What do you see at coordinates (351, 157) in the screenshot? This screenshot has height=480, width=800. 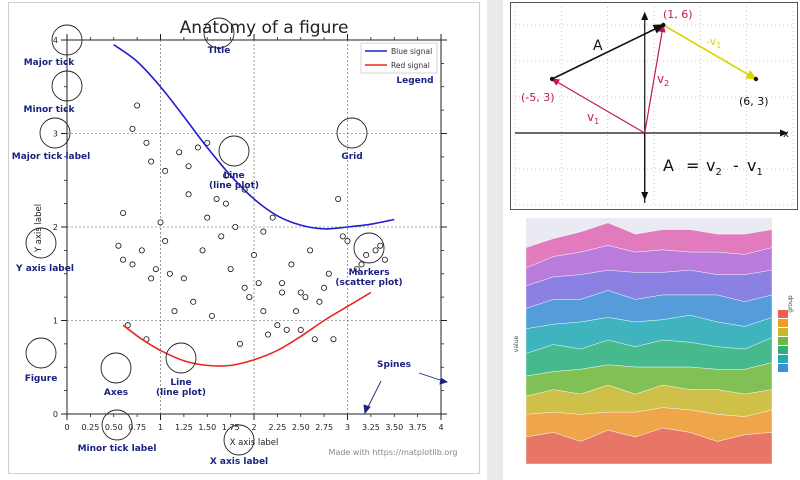 I see `annotation-grid: Grid` at bounding box center [351, 157].